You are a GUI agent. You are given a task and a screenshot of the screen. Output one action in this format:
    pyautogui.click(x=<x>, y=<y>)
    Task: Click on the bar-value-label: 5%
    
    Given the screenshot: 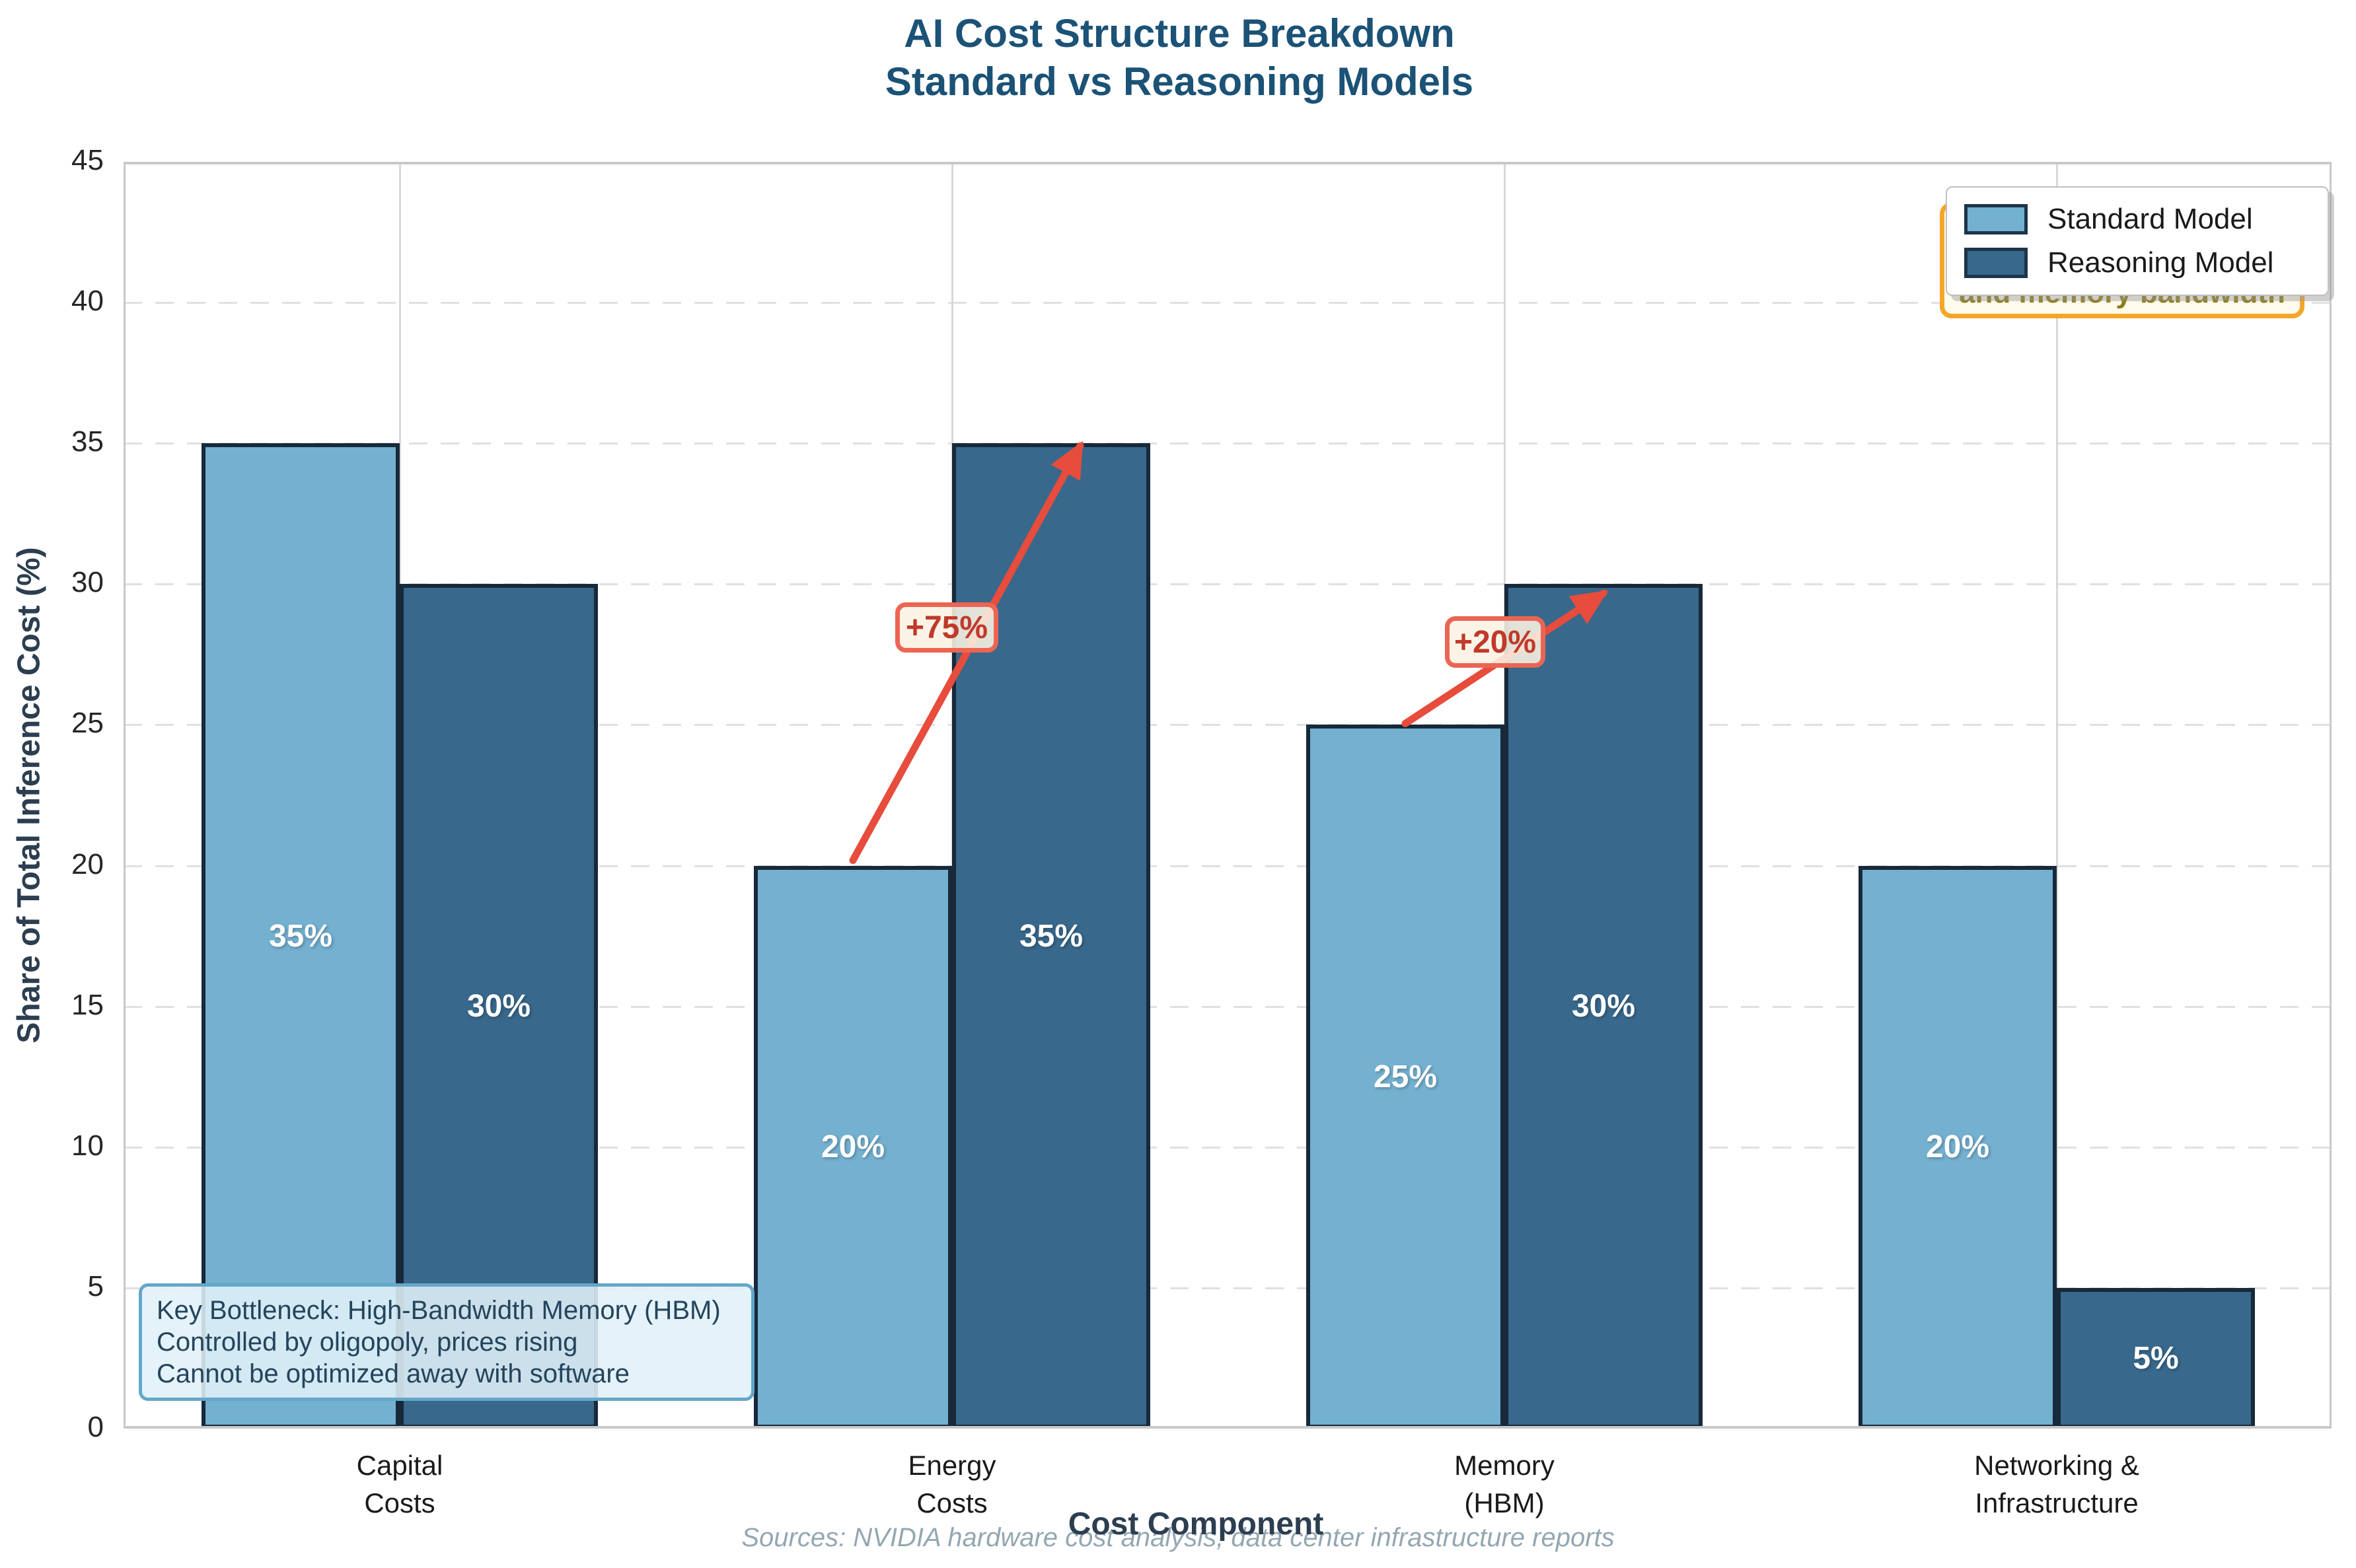 What is the action you would take?
    pyautogui.click(x=2156, y=1358)
    